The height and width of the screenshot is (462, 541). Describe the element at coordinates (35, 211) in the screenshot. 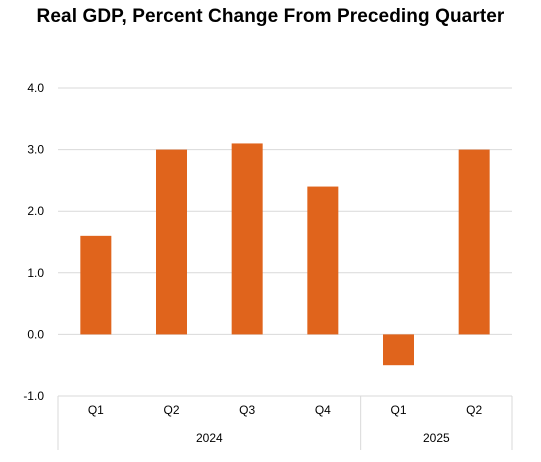

I see `y-tick-label: 2.0` at that location.